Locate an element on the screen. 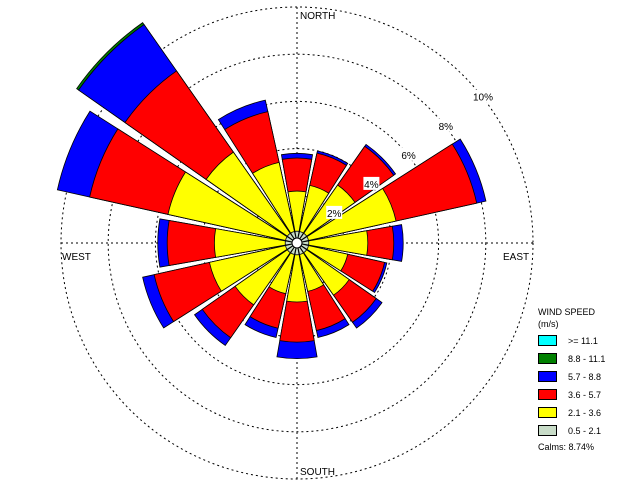 This screenshot has width=638, height=493. legend-item: 5.7 - 8.8 is located at coordinates (586, 376).